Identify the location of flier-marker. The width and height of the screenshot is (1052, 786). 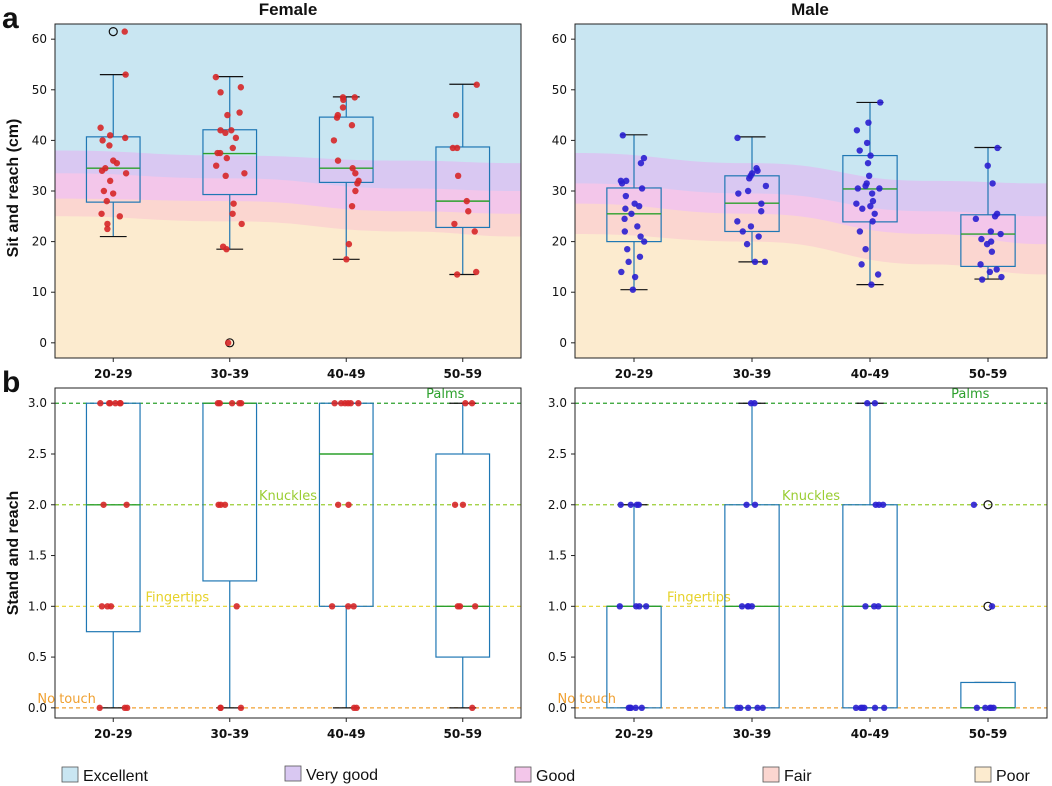
(113, 31).